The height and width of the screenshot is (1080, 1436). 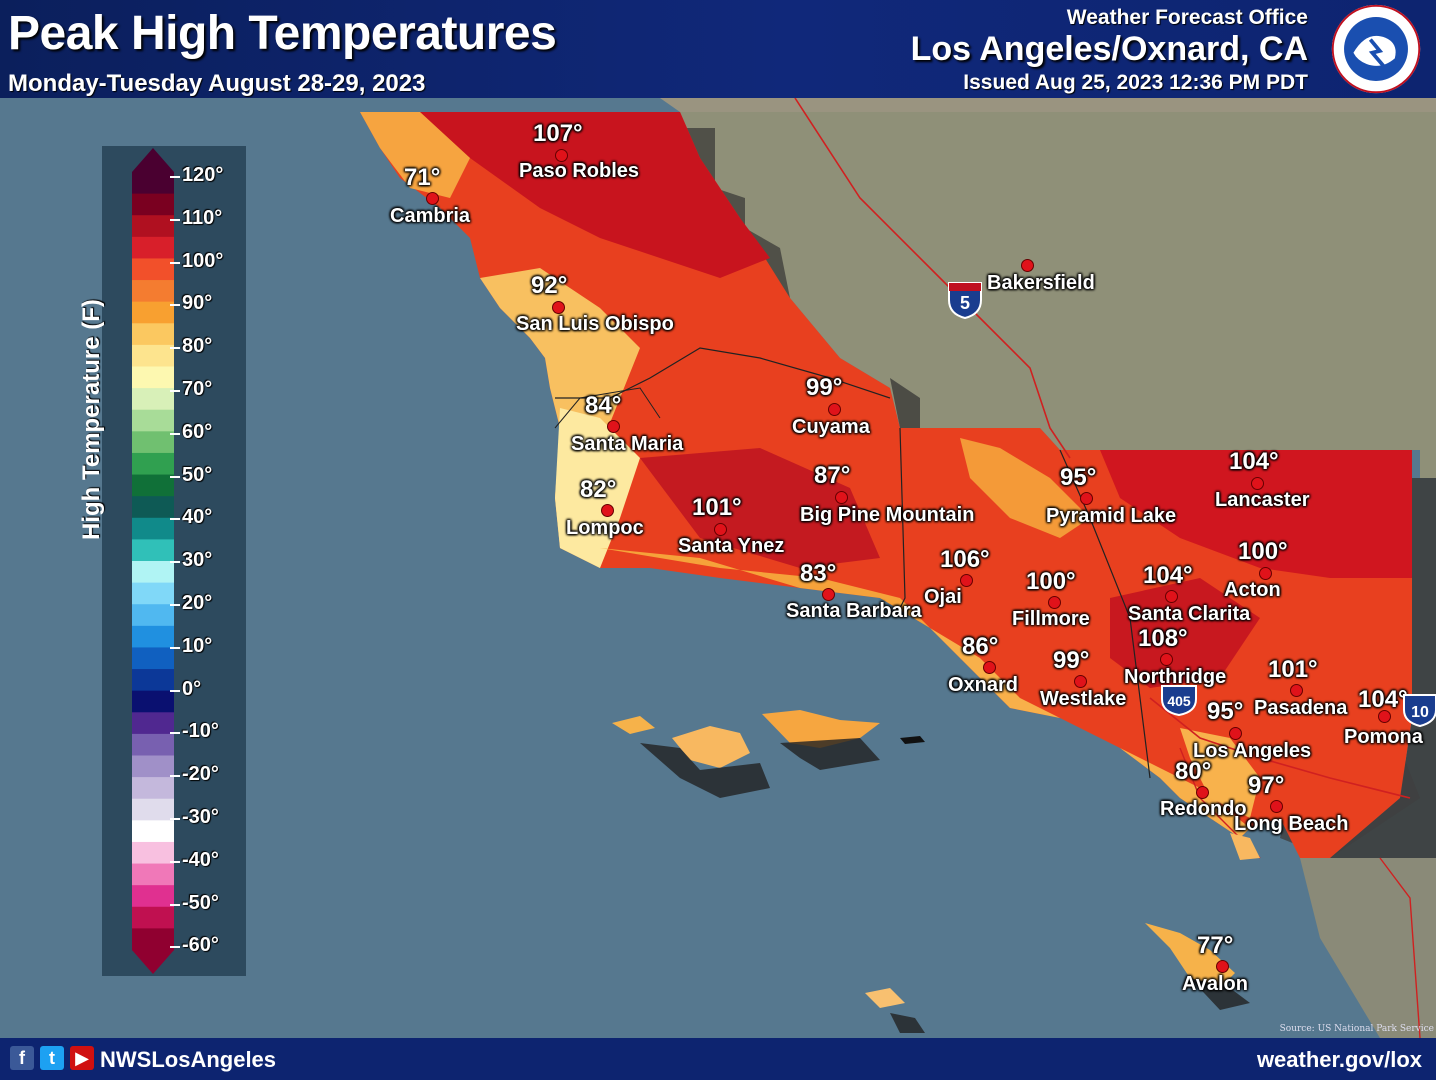 What do you see at coordinates (1339, 1059) in the screenshot?
I see `website-link: weather.gov/lox` at bounding box center [1339, 1059].